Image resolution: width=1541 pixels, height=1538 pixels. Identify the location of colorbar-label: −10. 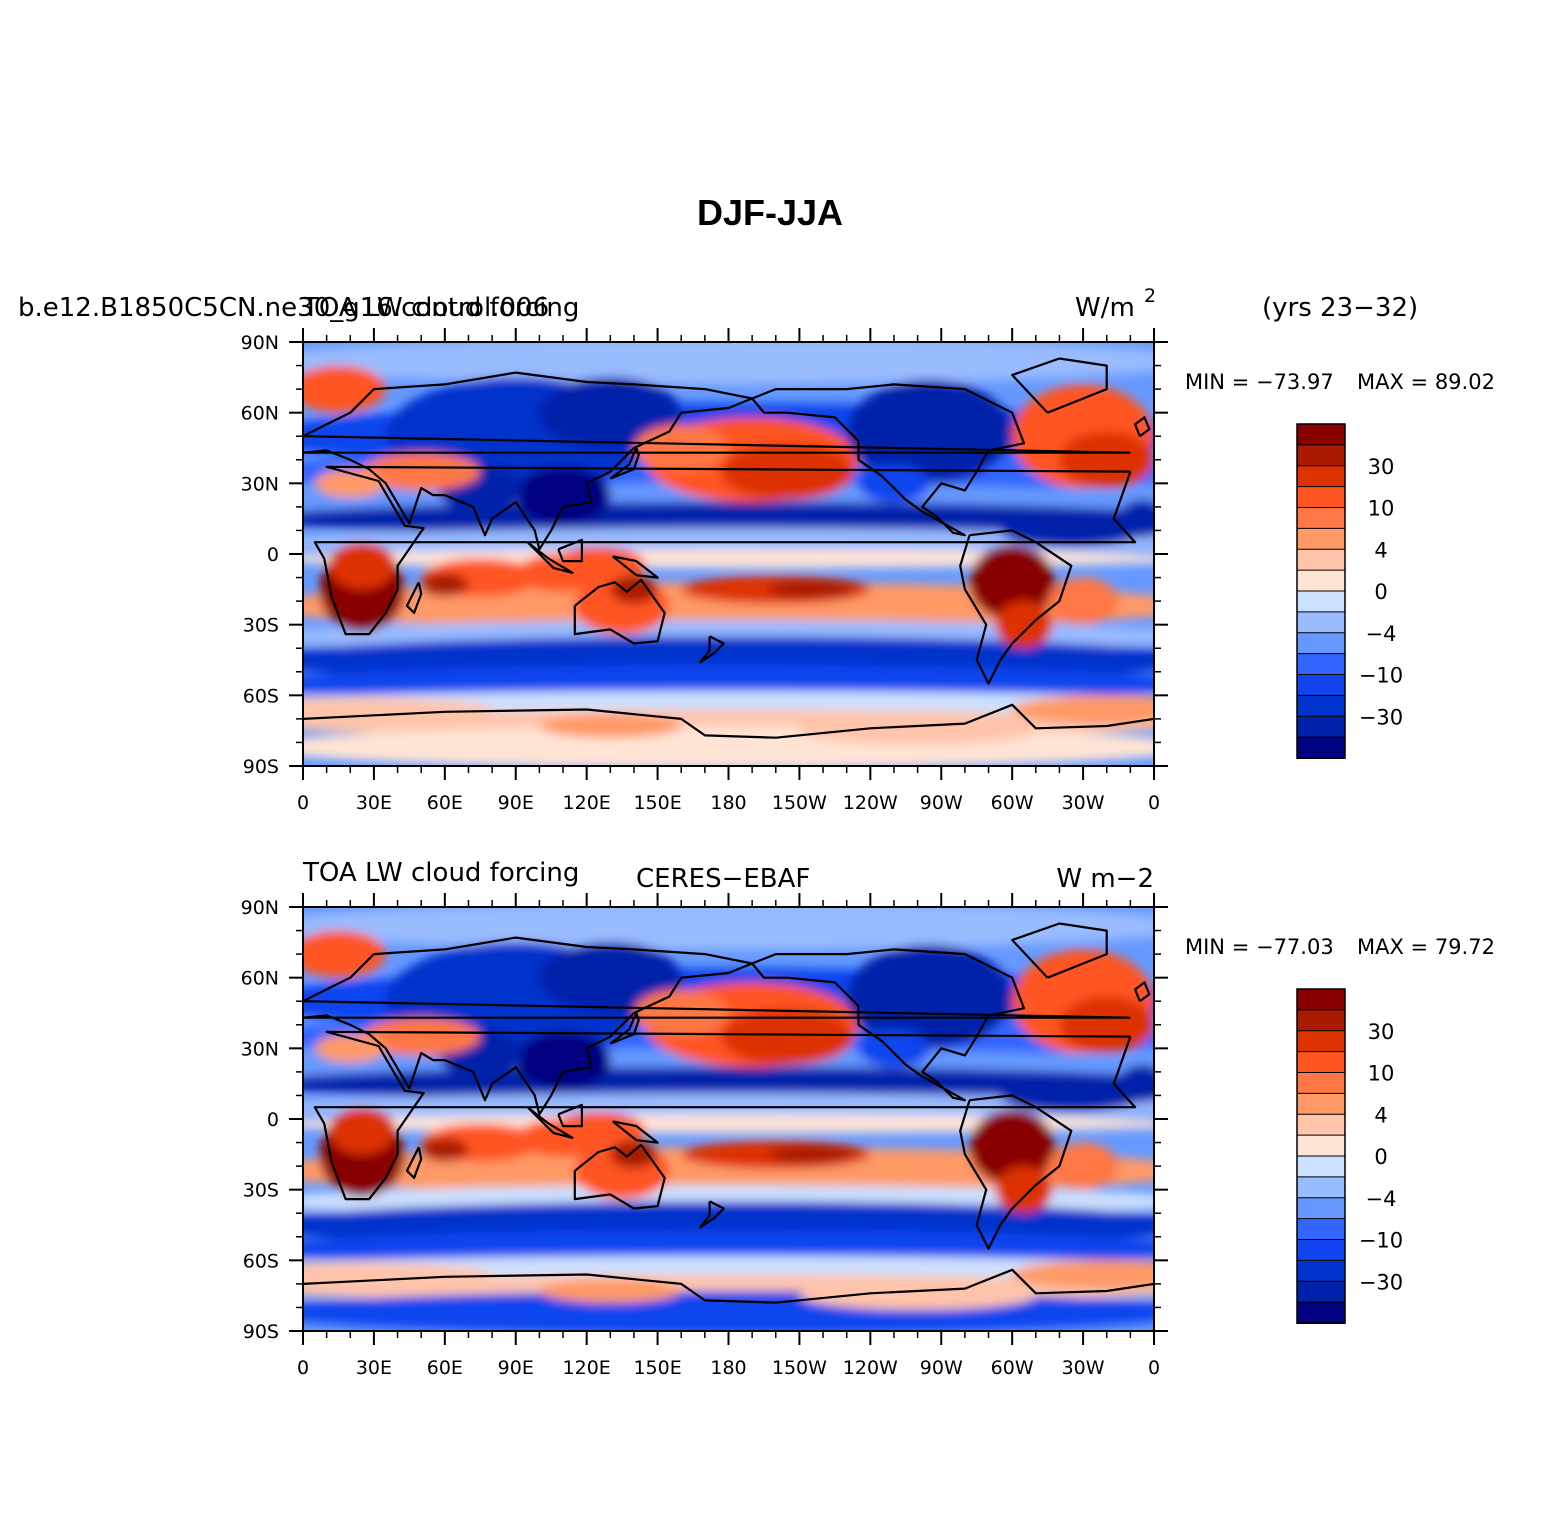
(1381, 1241).